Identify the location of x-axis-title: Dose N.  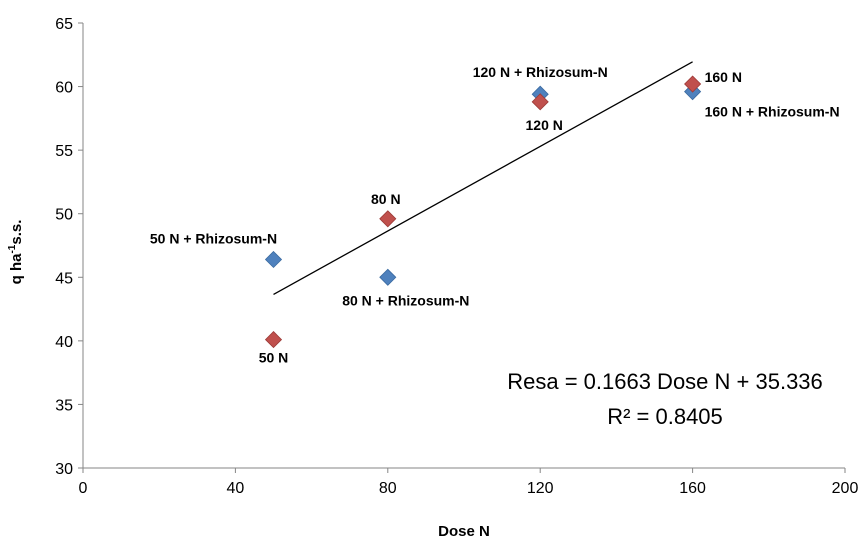
(464, 531).